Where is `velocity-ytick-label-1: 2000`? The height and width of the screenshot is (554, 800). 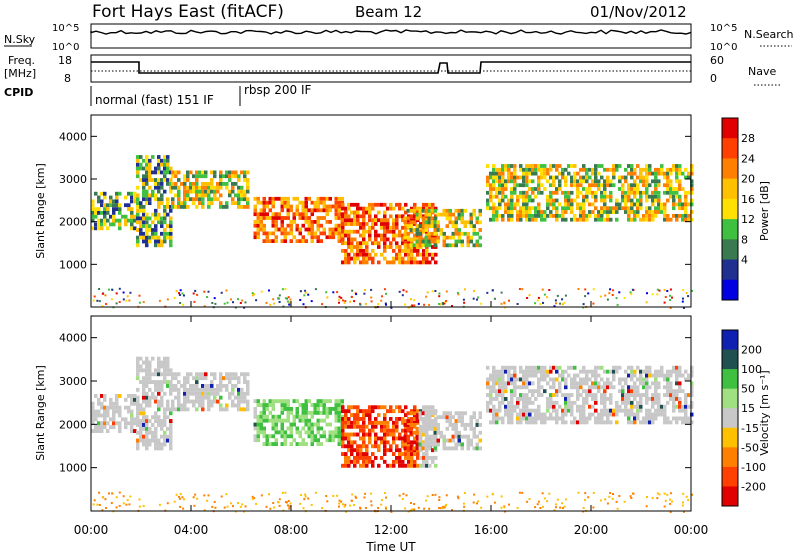
velocity-ytick-label-1: 2000 is located at coordinates (73, 424).